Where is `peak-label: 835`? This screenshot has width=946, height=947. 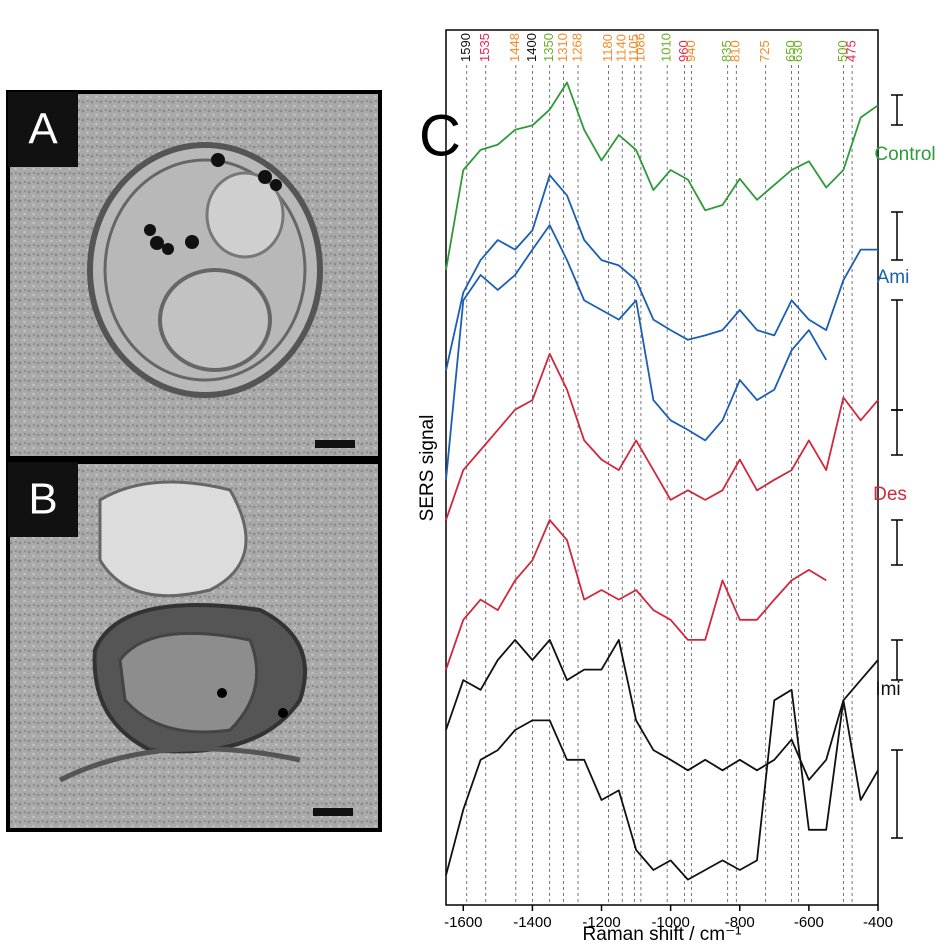
peak-label: 835 is located at coordinates (726, 51).